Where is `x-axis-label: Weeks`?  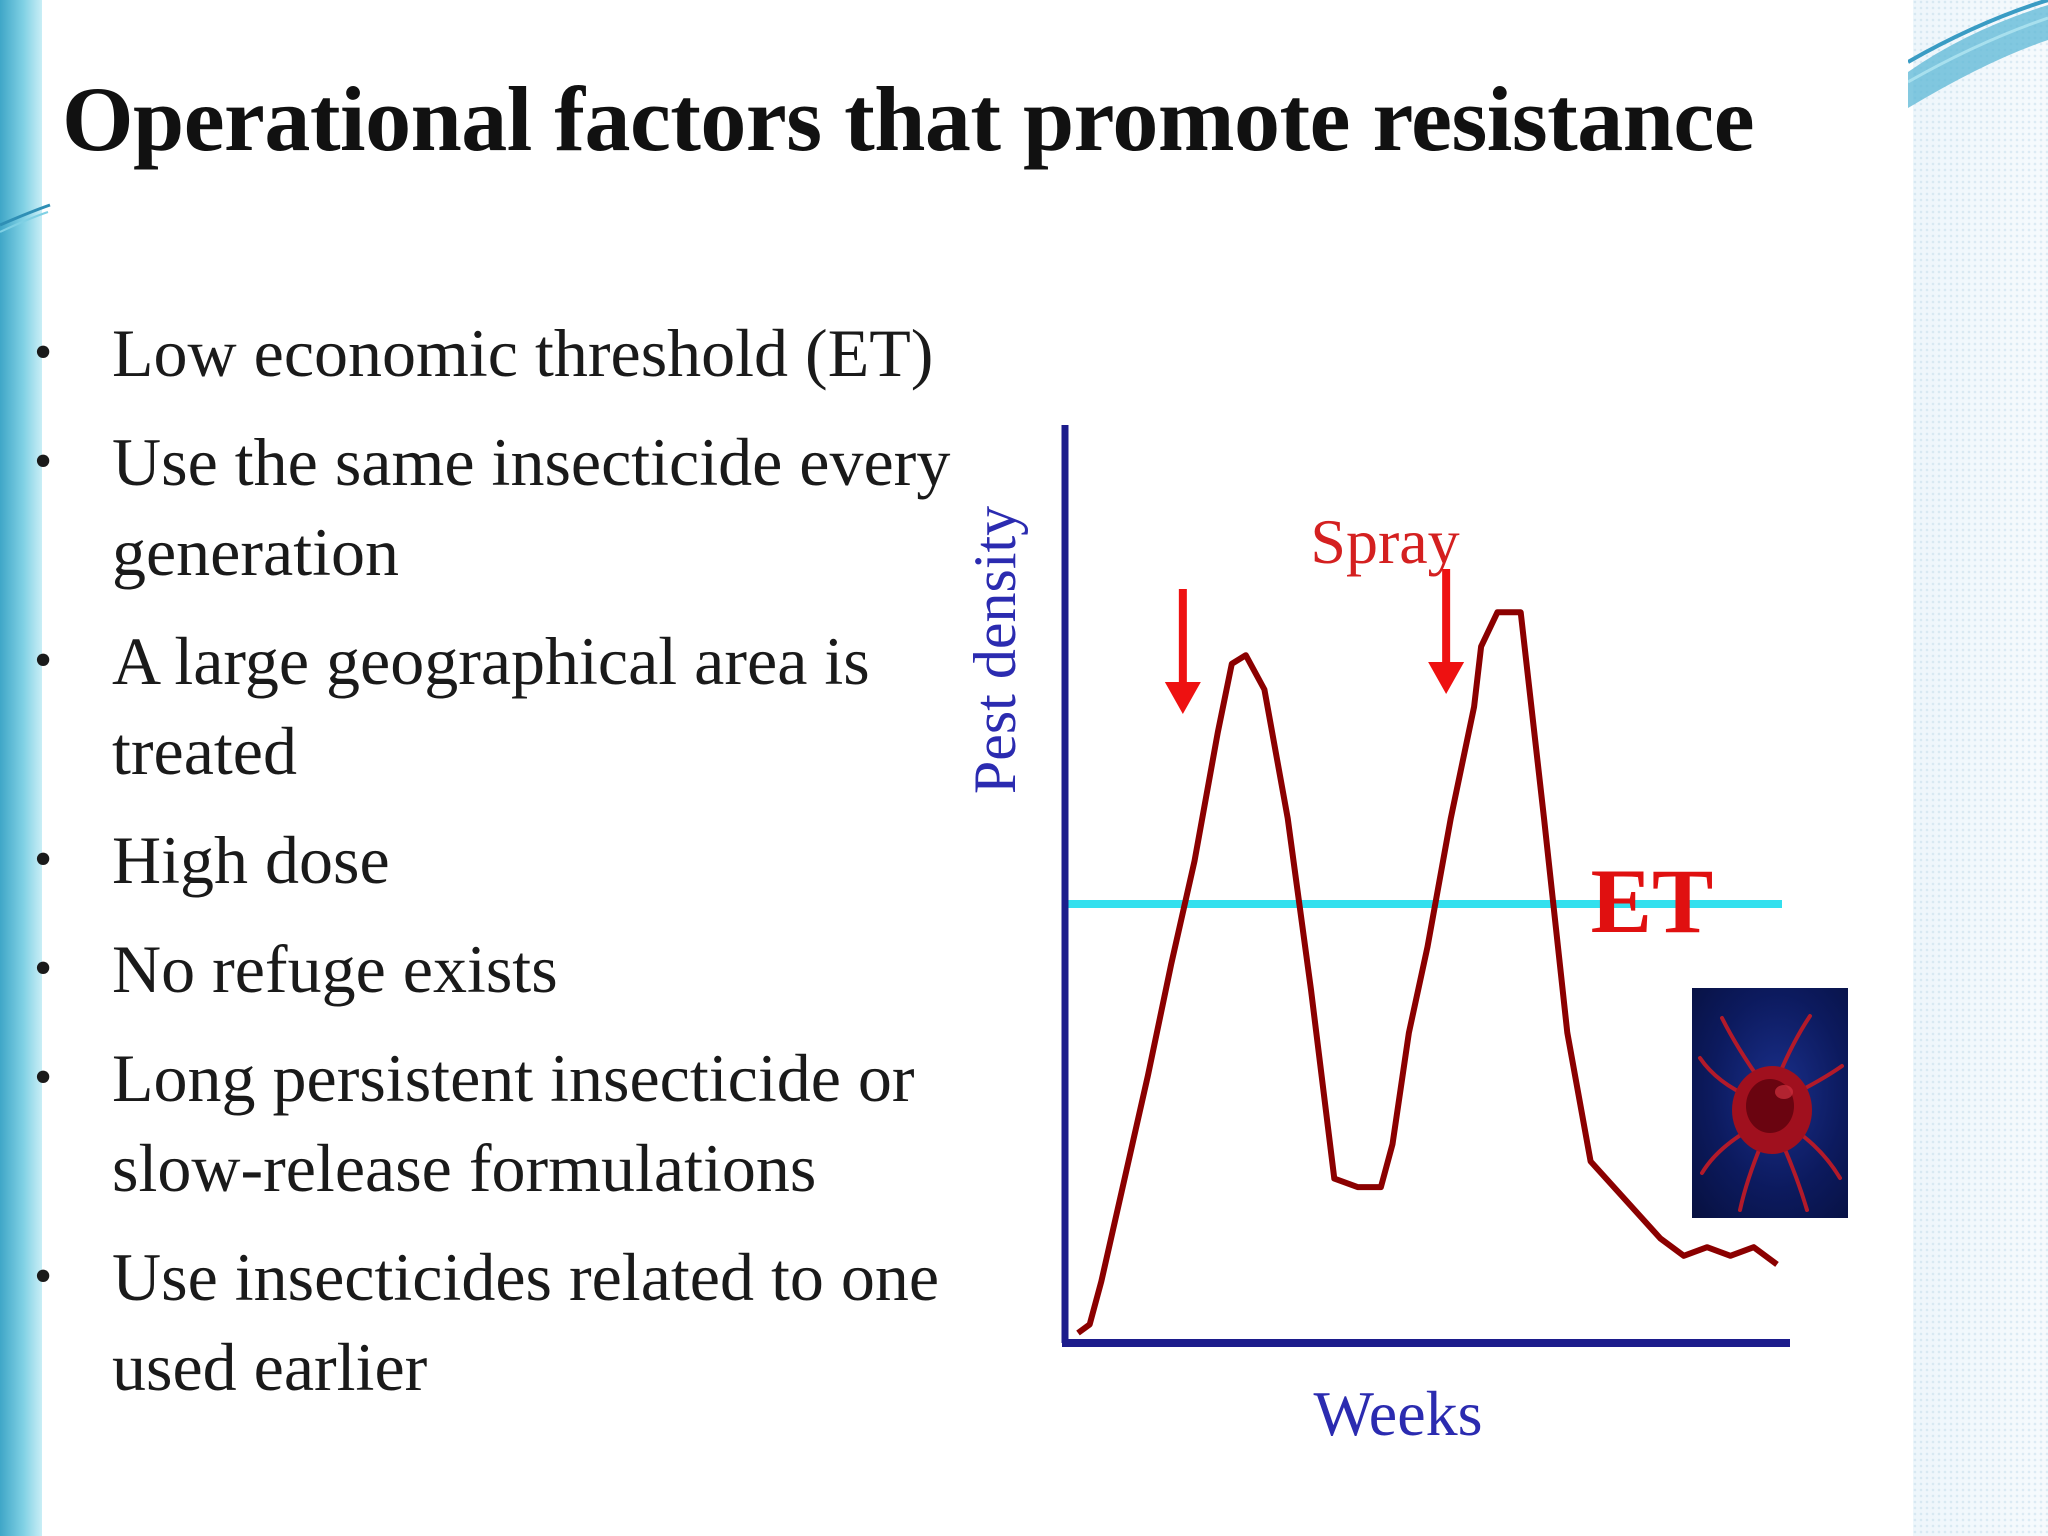
x-axis-label: Weeks is located at coordinates (1398, 1413).